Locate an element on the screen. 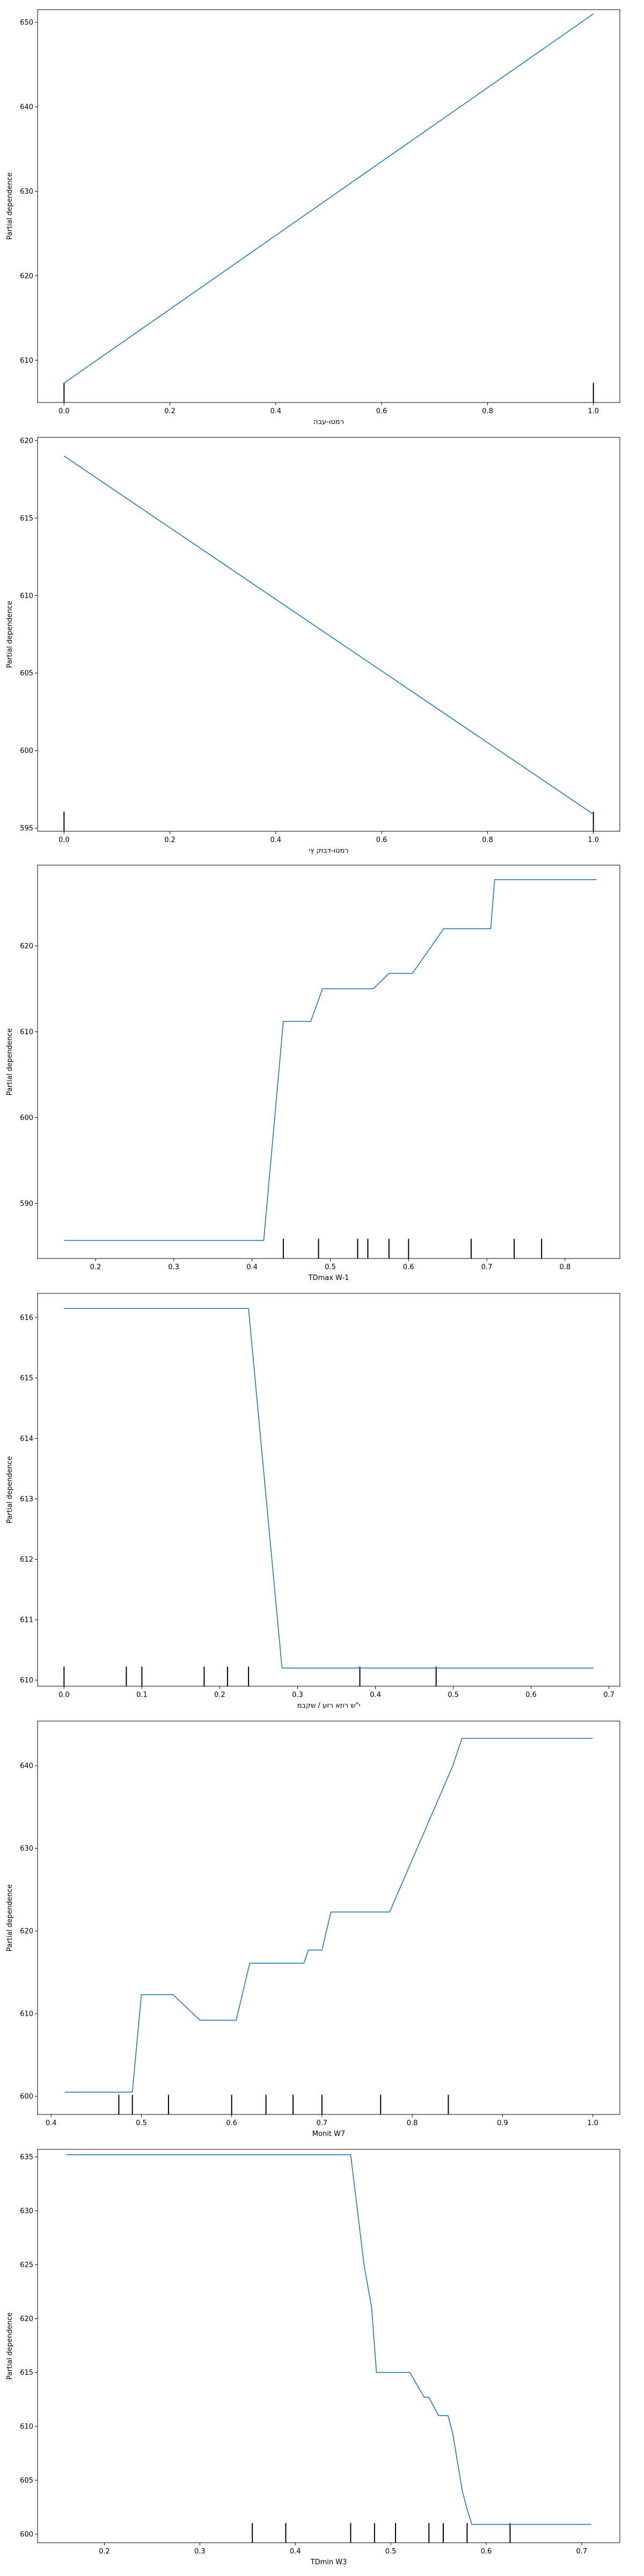 This screenshot has width=644, height=2576. x-tick-label: 0.9 is located at coordinates (502, 2123).